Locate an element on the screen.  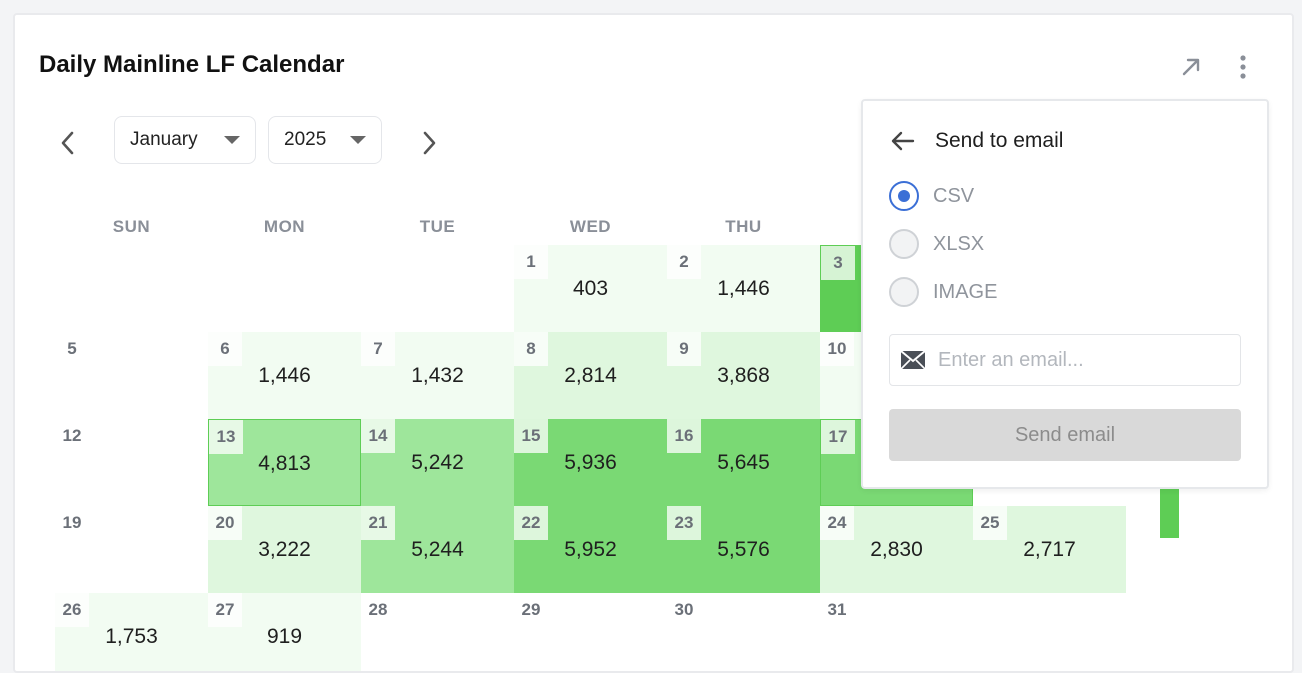
day-number: 21 is located at coordinates (378, 523).